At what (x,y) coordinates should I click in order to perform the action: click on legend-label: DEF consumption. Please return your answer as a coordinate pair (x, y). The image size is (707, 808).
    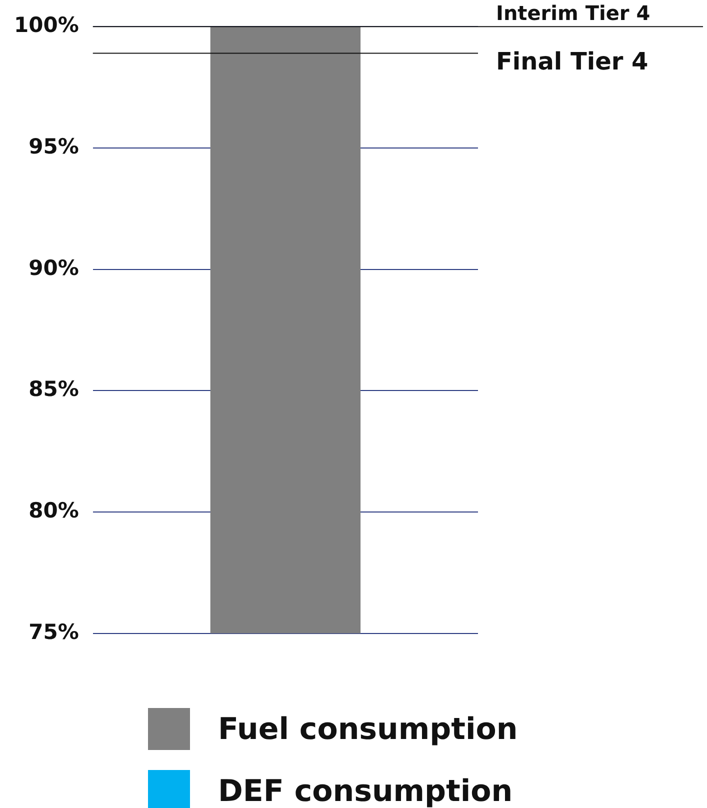
    Looking at the image, I should click on (365, 791).